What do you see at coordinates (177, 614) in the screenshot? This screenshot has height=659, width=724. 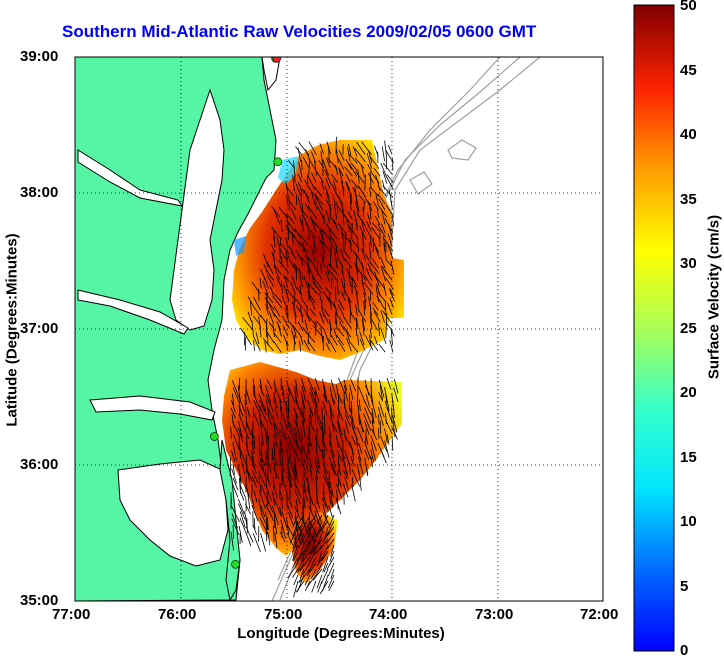 I see `x-tick-label: 76:00` at bounding box center [177, 614].